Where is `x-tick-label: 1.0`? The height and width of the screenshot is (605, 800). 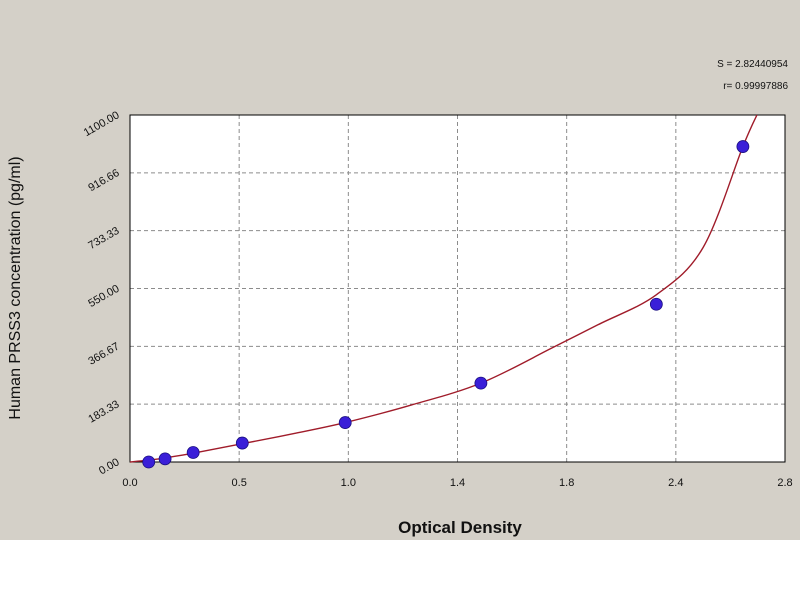
x-tick-label: 1.0 is located at coordinates (348, 483).